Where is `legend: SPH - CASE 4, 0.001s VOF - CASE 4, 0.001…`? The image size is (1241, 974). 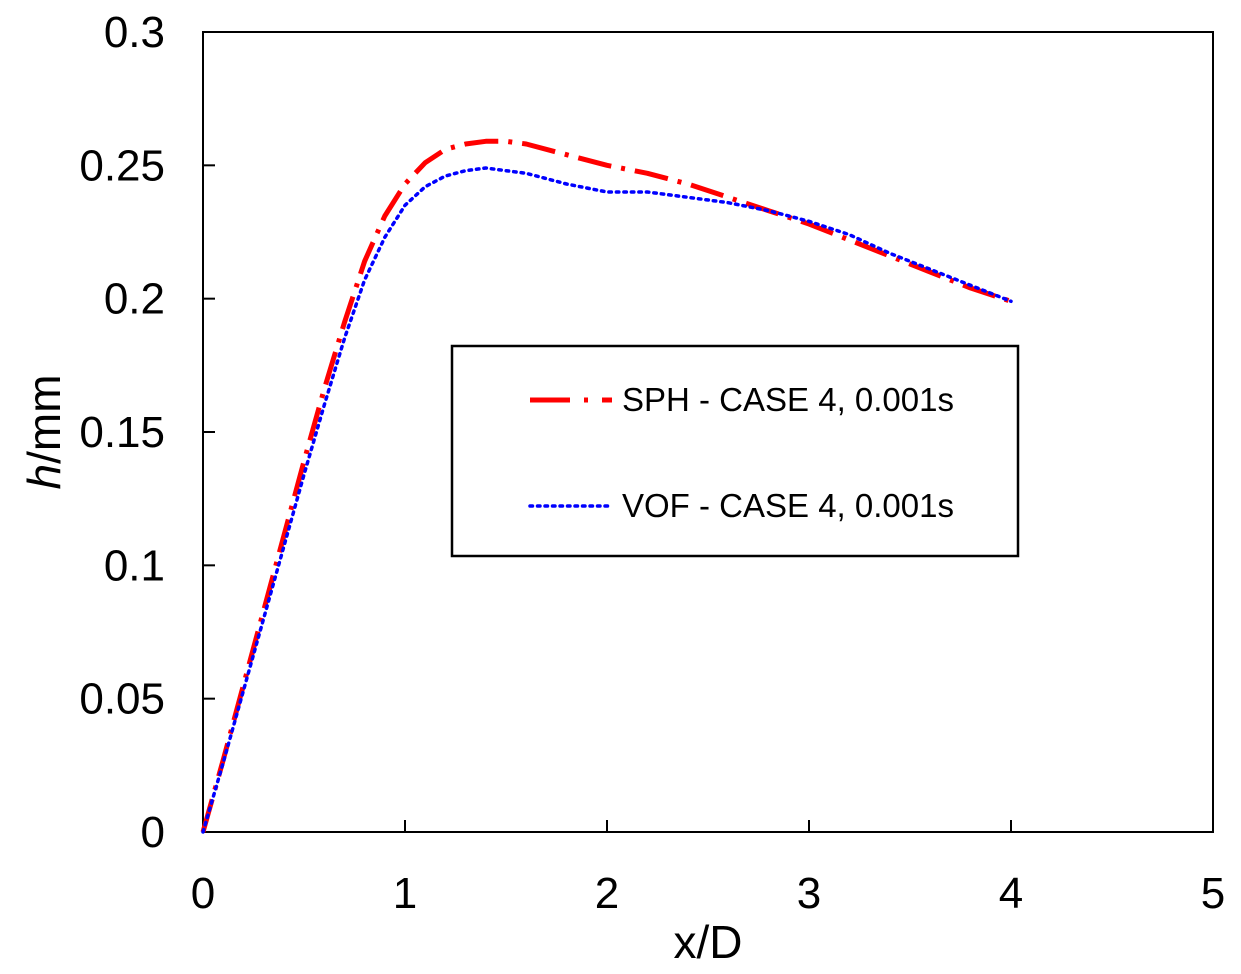
legend: SPH - CASE 4, 0.001s VOF - CASE 4, 0.001… is located at coordinates (735, 451).